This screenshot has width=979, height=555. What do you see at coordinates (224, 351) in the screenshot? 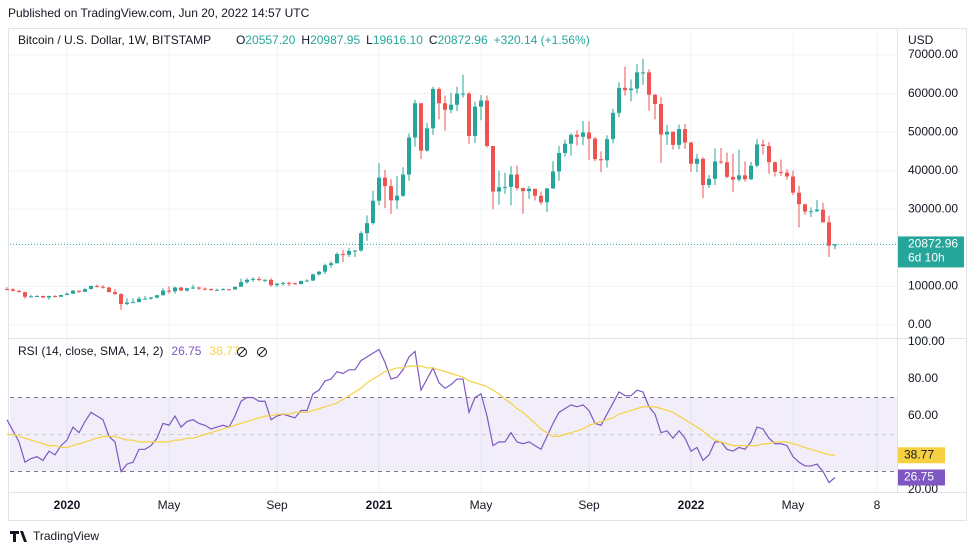
I see `rsi-legend-value: 38.77` at bounding box center [224, 351].